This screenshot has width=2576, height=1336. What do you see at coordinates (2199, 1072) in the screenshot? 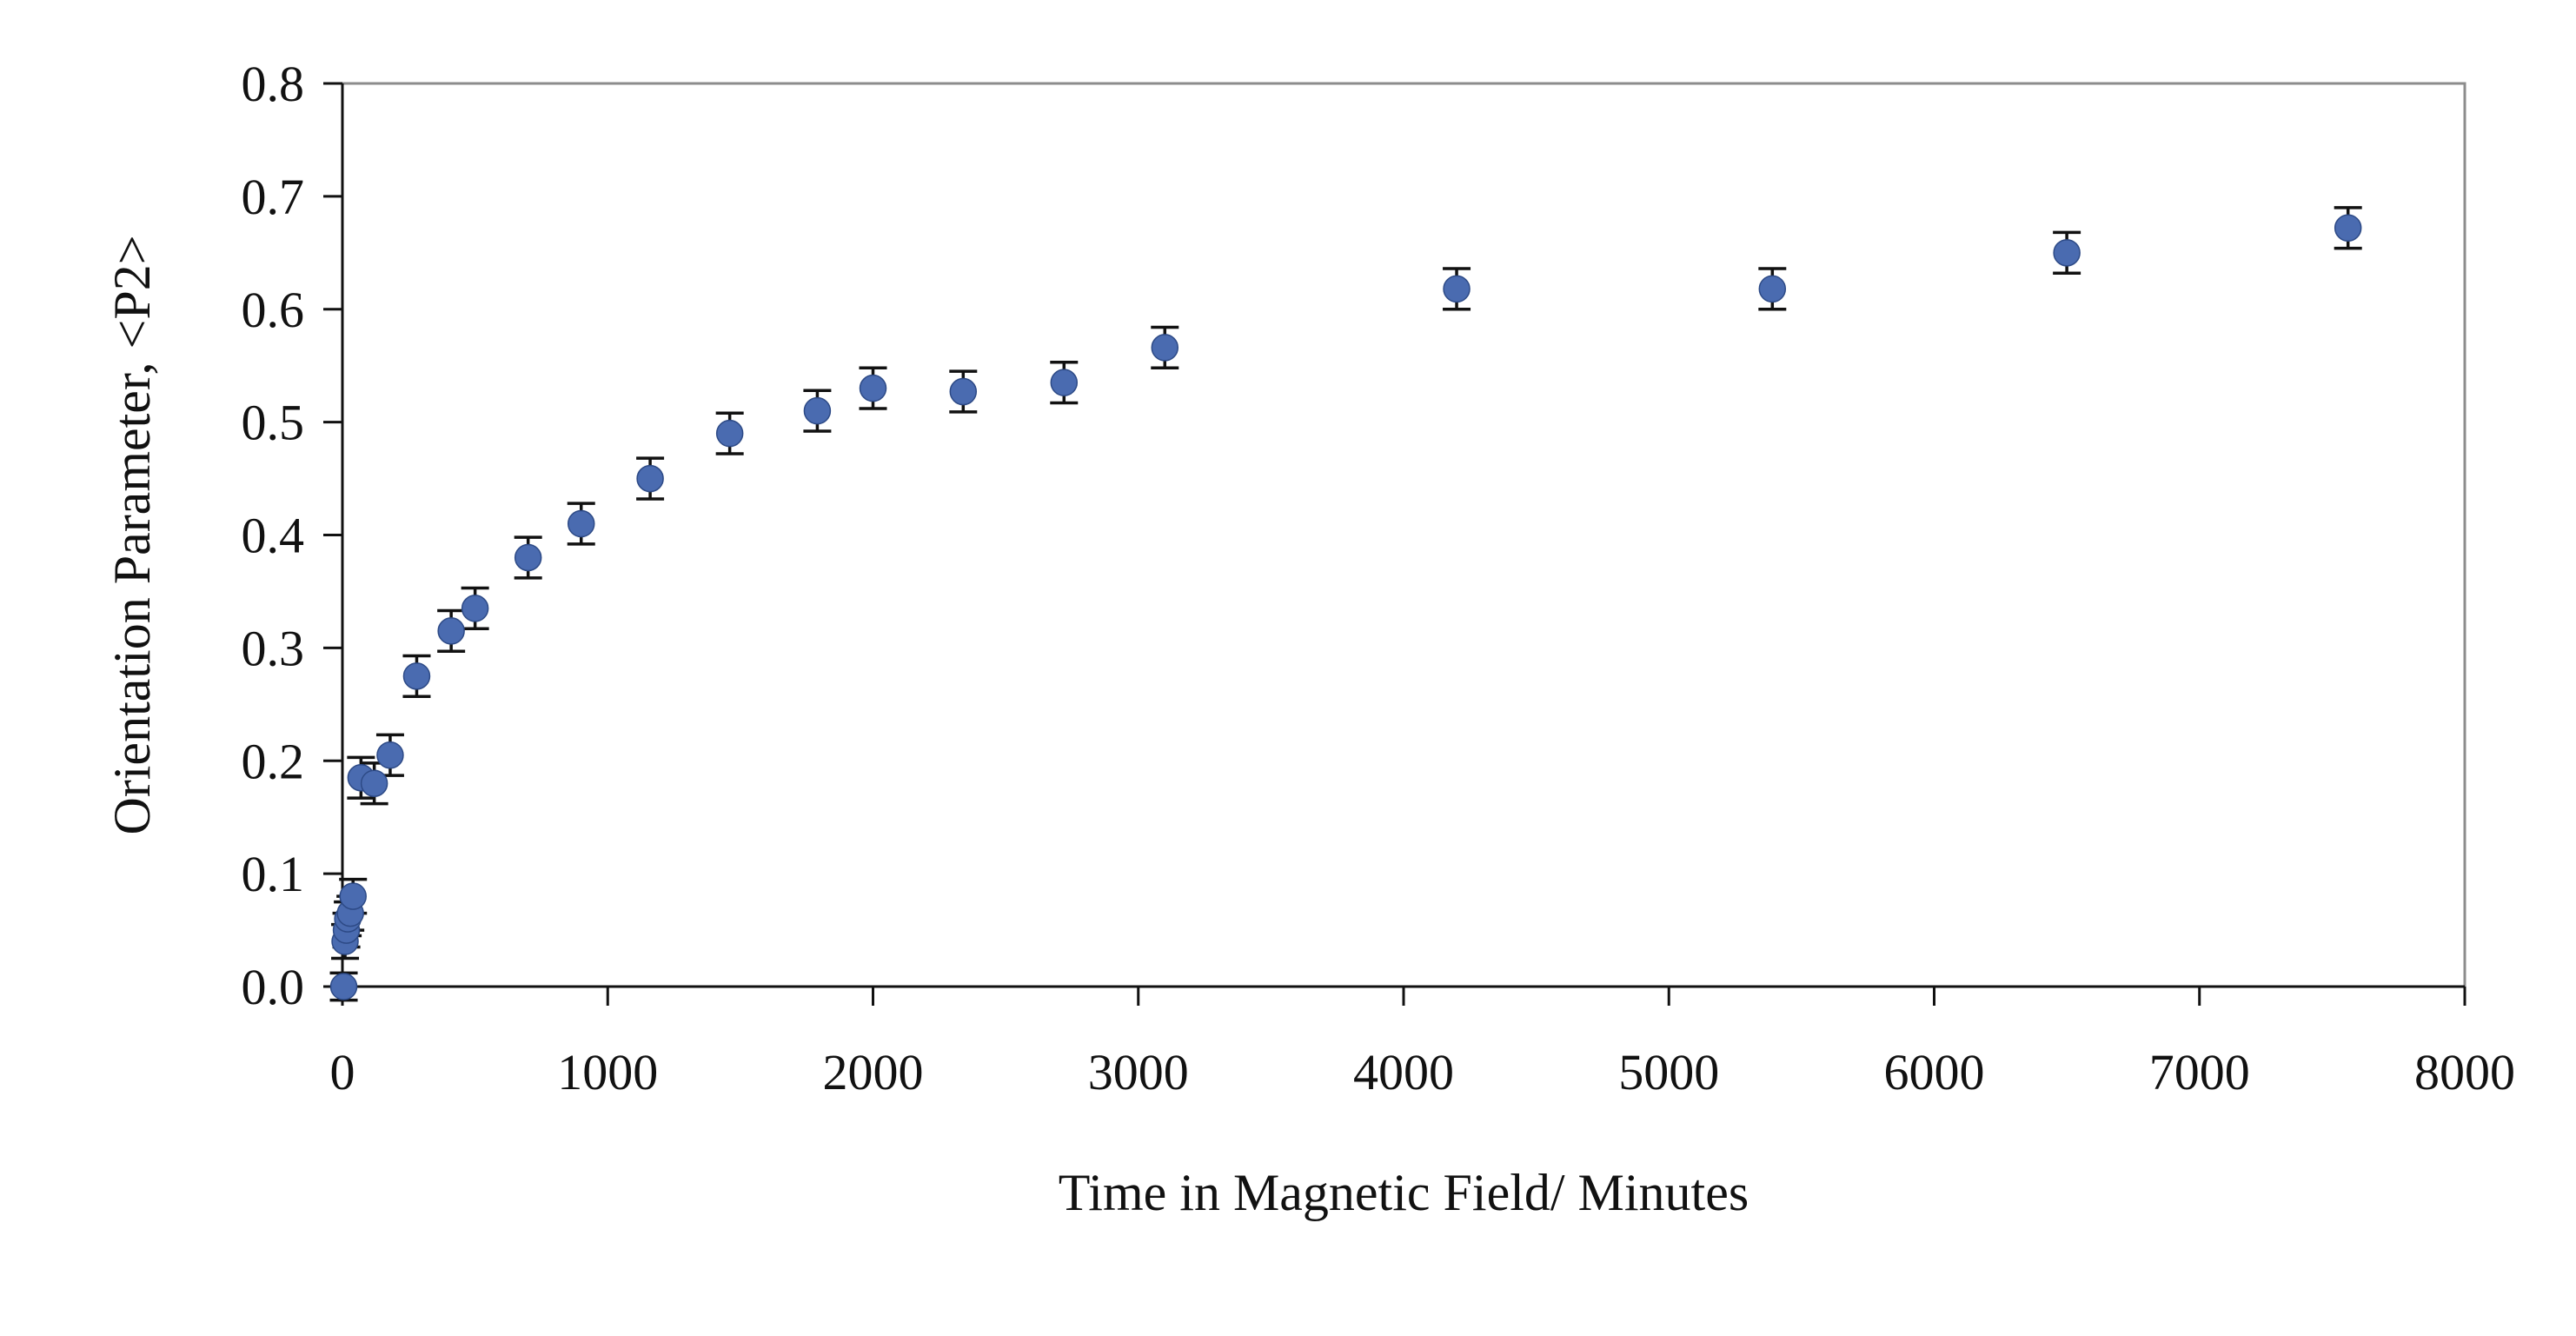
I see `x-tick-label: 7000` at bounding box center [2199, 1072].